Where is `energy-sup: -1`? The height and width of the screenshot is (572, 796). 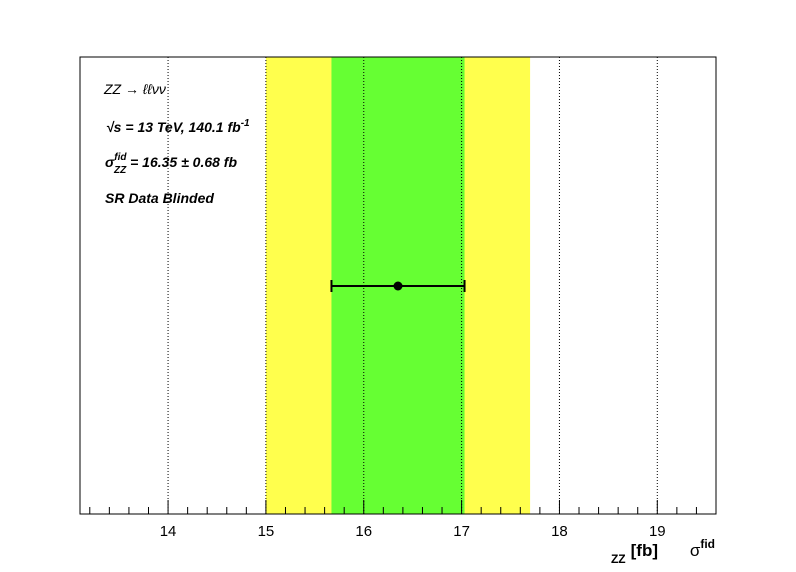
energy-sup: -1 is located at coordinates (245, 123).